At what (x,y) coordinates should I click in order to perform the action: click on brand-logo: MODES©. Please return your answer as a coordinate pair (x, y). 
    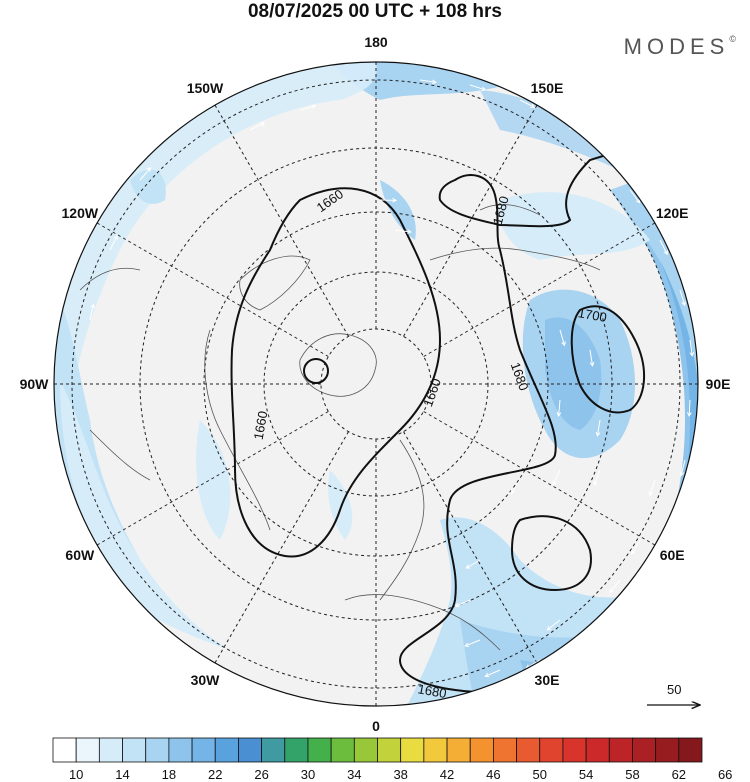
    Looking at the image, I should click on (679, 46).